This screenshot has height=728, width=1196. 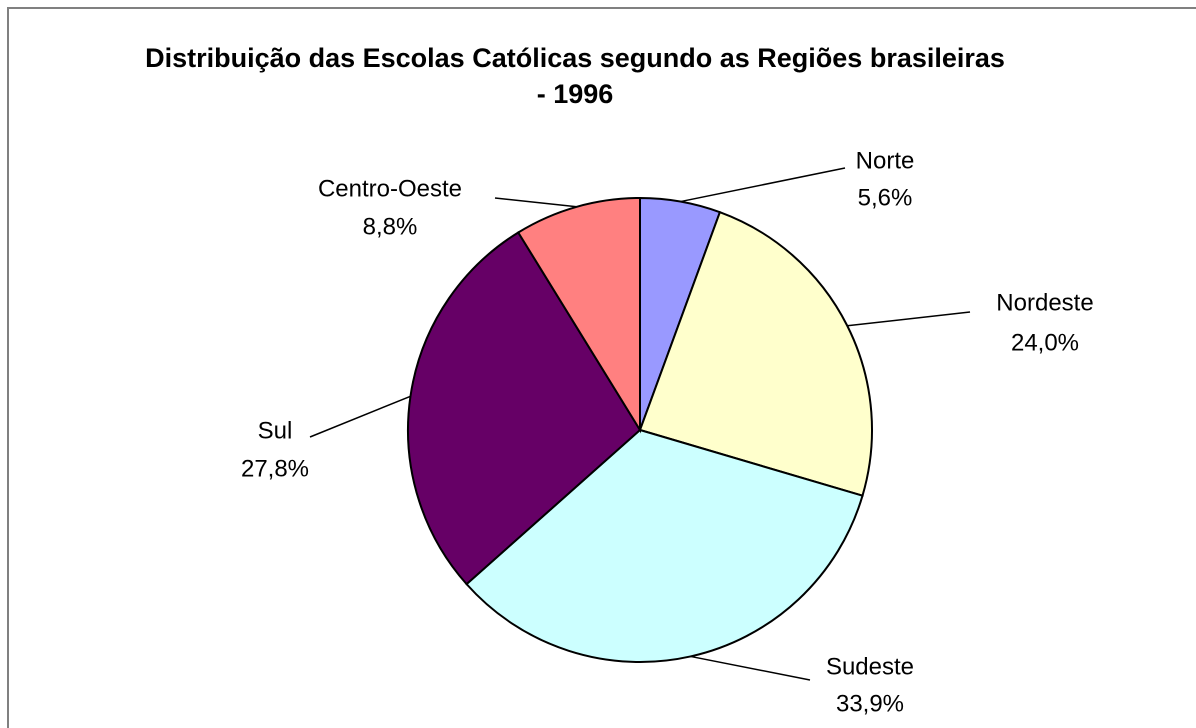 I want to click on slice-value-label: 8,8%, so click(x=390, y=226).